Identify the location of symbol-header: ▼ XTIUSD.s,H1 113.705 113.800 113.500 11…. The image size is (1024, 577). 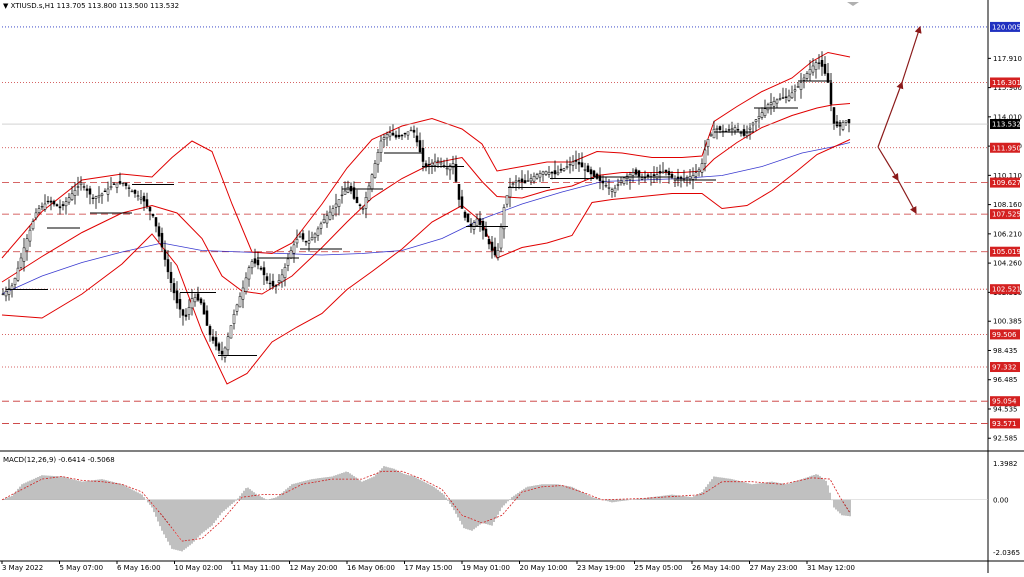
(91, 6).